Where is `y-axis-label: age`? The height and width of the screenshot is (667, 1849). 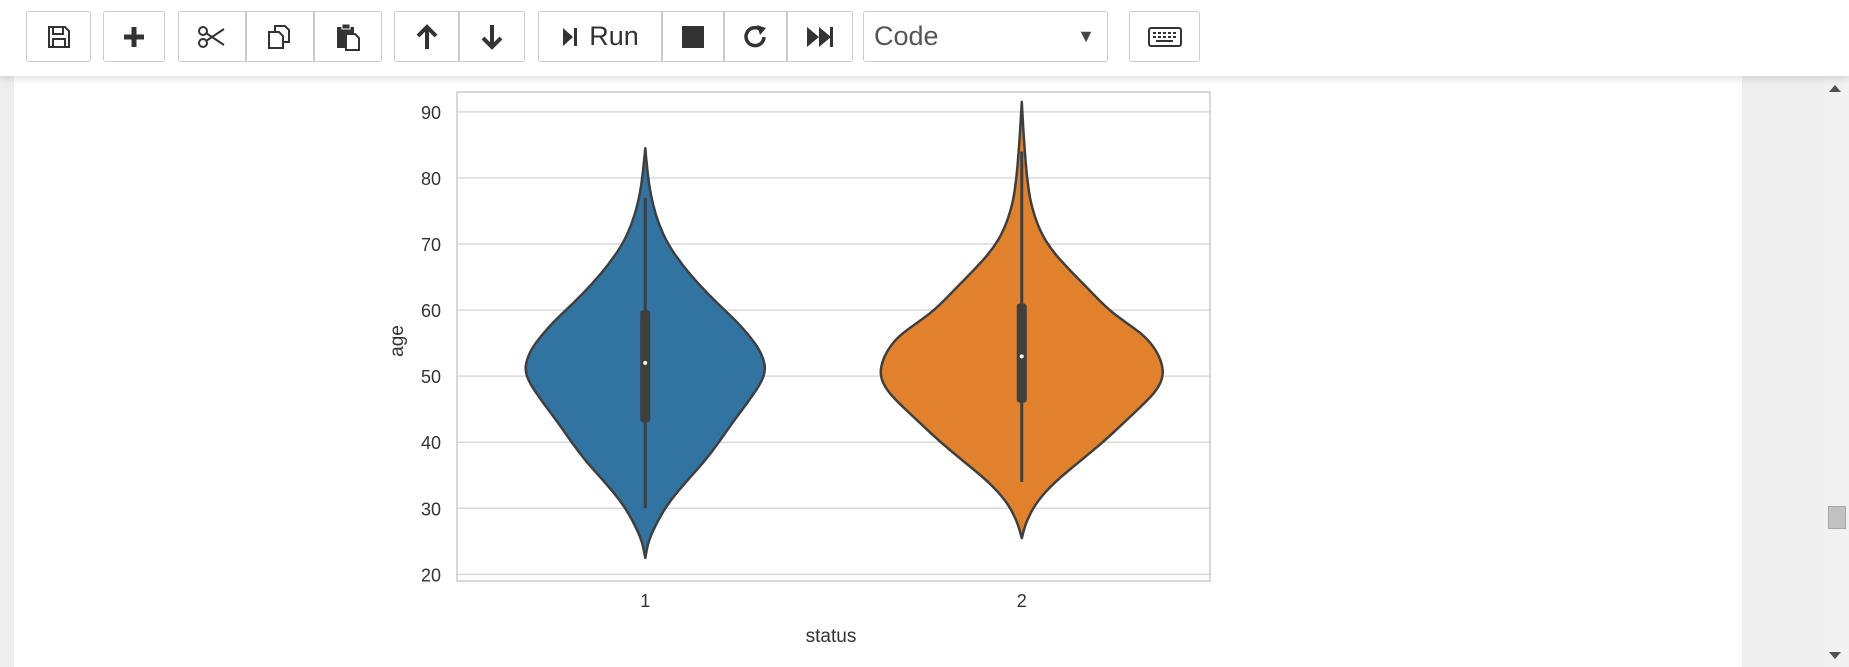
y-axis-label: age is located at coordinates (397, 341).